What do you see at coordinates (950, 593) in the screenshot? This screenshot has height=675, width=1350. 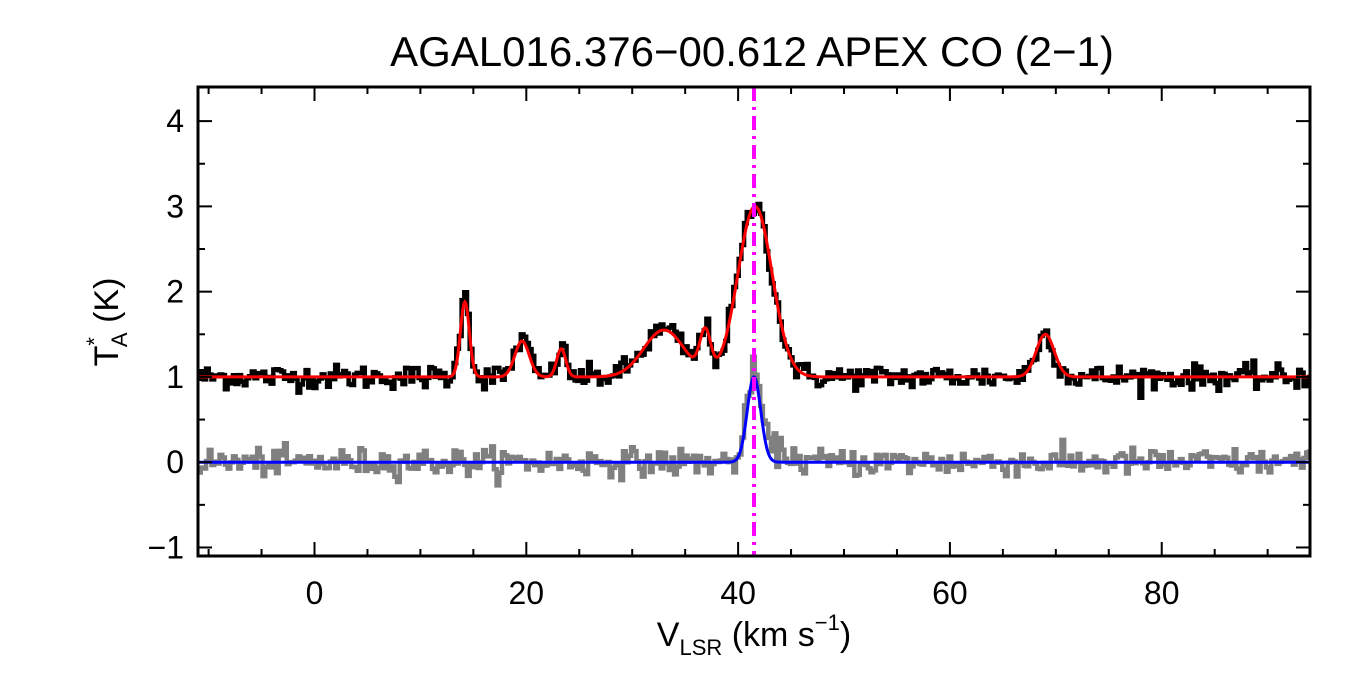 I see `x-tick-label: 60` at bounding box center [950, 593].